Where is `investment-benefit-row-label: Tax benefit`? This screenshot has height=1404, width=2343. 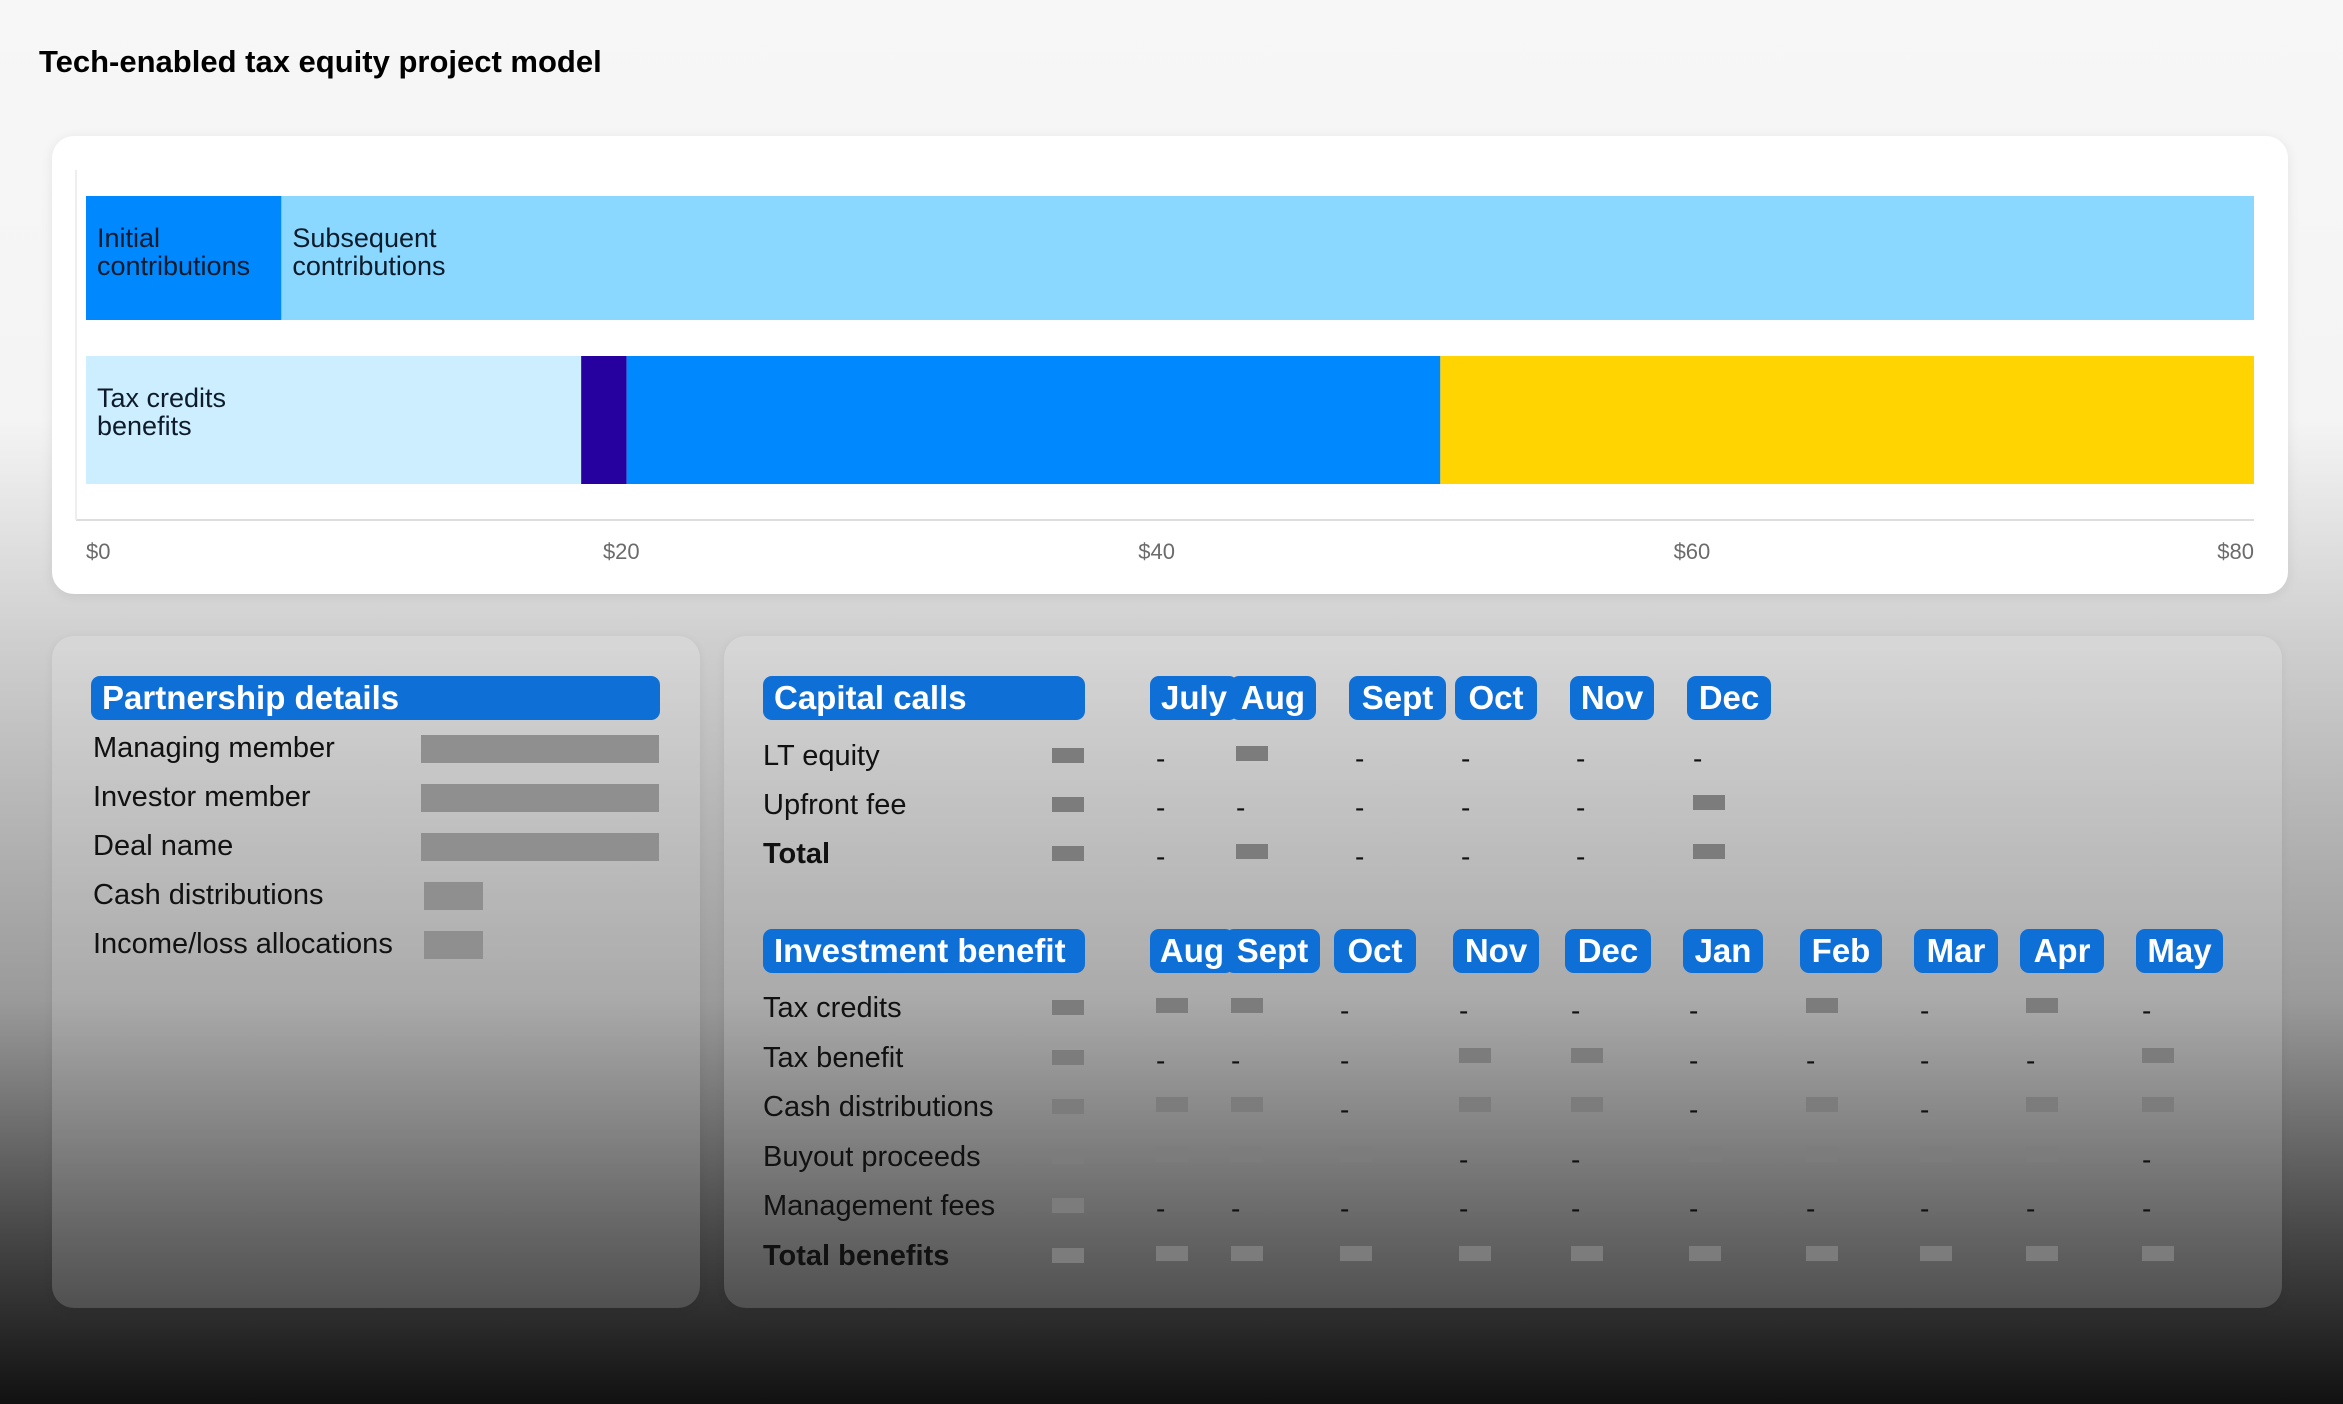
investment-benefit-row-label: Tax benefit is located at coordinates (833, 1057).